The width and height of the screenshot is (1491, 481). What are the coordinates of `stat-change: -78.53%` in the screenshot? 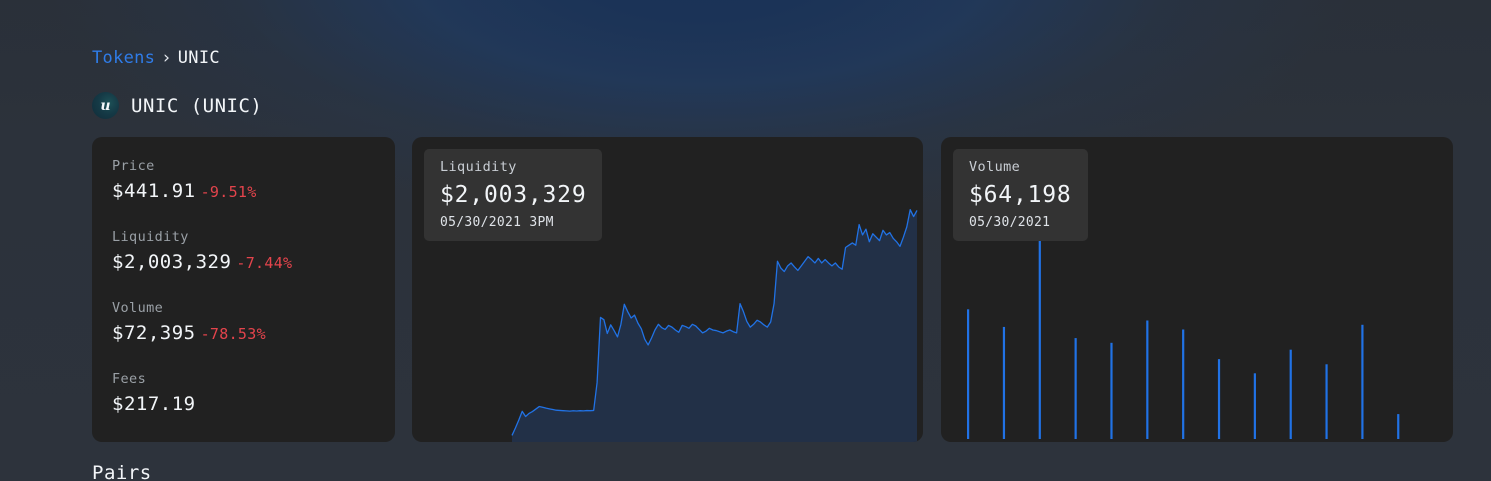 It's located at (233, 334).